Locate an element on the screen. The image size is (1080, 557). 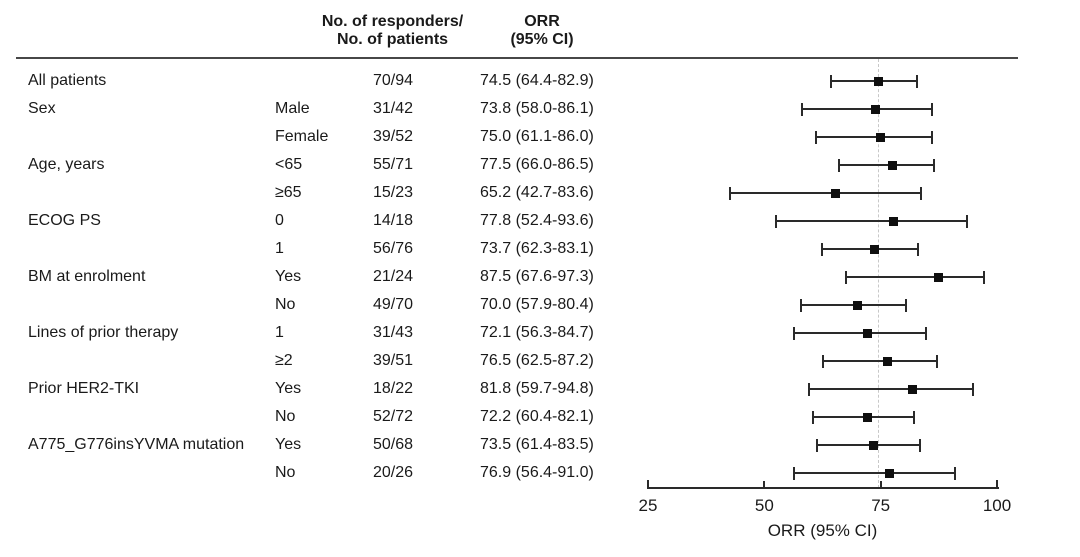
orr-ci-value: 87.5 (67.6-97.3) is located at coordinates (537, 276).